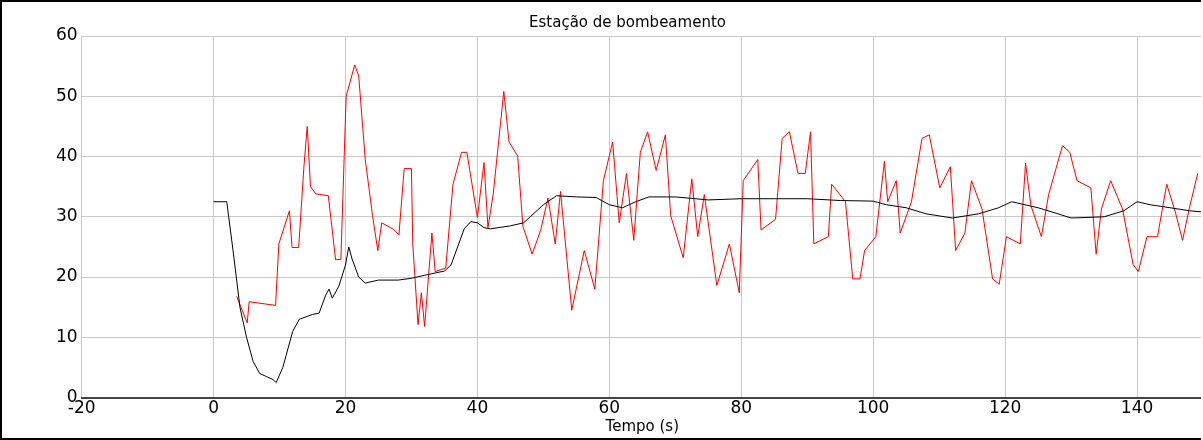 The image size is (1203, 440). I want to click on y-tick-label: 20, so click(66, 275).